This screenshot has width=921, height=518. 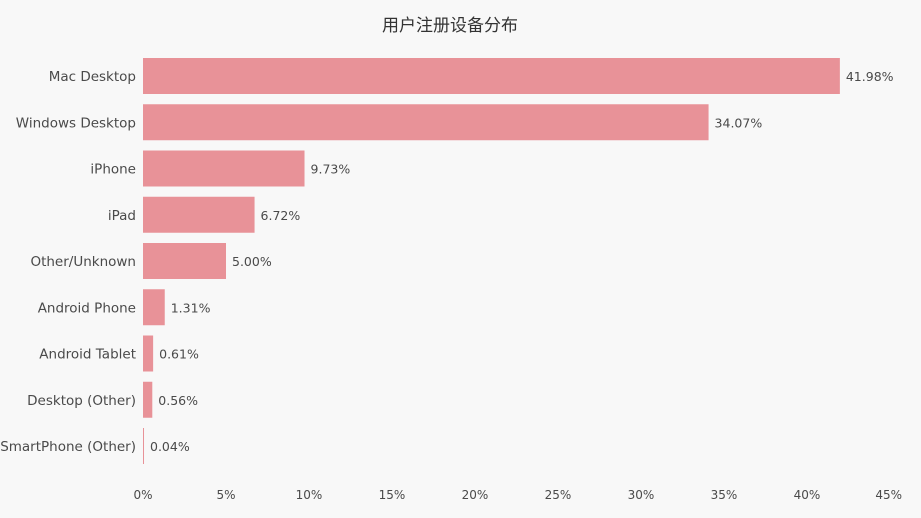 What do you see at coordinates (224, 168) in the screenshot?
I see `bar-iphone` at bounding box center [224, 168].